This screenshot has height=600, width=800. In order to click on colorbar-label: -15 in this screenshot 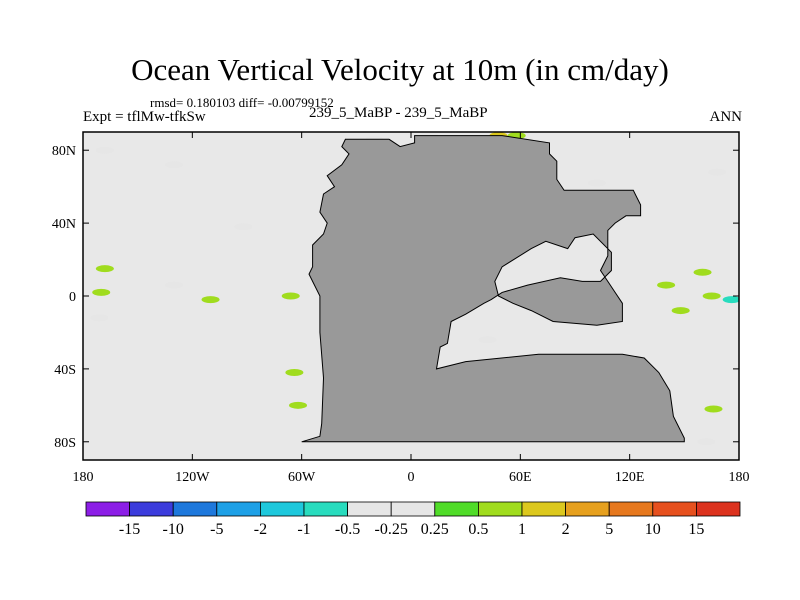, I will do `click(129, 529)`.